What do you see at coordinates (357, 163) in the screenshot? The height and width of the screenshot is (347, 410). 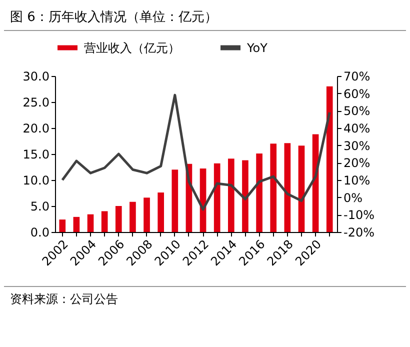 I see `y2-tick-label: 20%` at bounding box center [357, 163].